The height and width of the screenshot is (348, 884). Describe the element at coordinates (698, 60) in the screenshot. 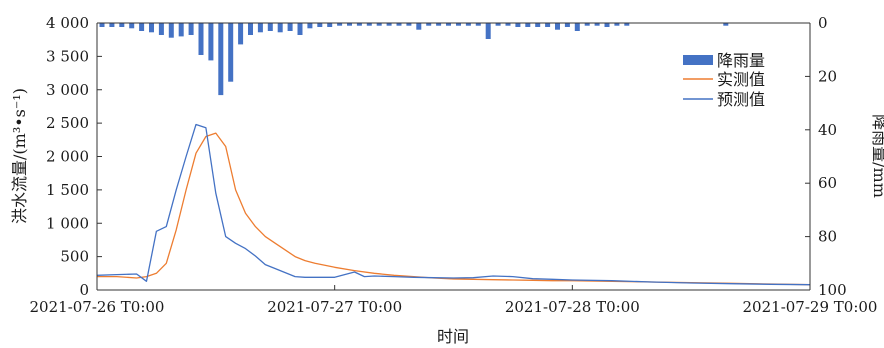

I see `legend-swatch-rainfall` at that location.